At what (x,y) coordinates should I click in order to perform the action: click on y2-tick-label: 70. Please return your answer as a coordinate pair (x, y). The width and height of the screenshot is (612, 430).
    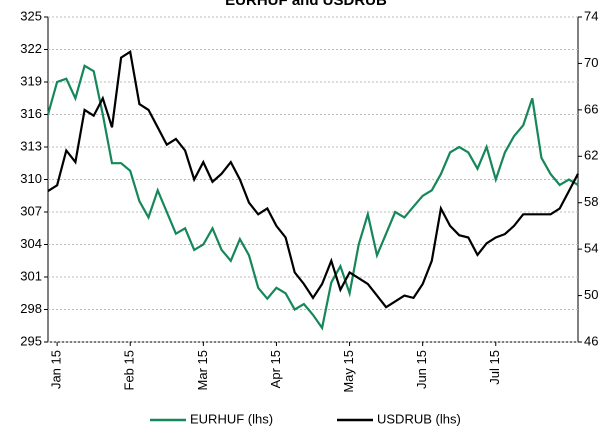
    Looking at the image, I should click on (591, 62).